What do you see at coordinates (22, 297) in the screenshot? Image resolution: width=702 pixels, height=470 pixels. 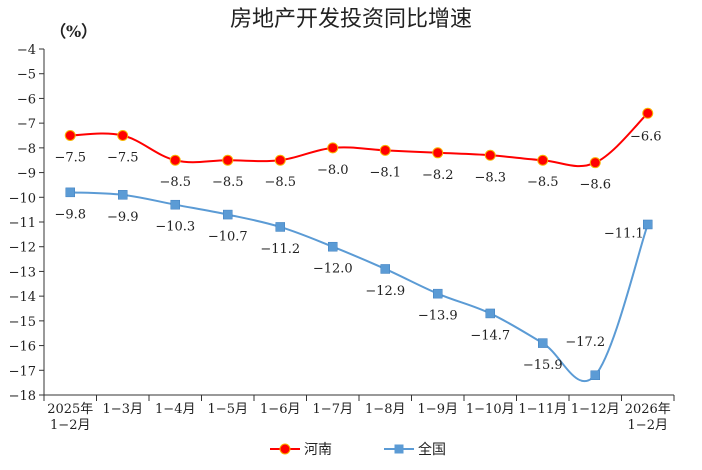 I see `y-tick-label: −14` at bounding box center [22, 297].